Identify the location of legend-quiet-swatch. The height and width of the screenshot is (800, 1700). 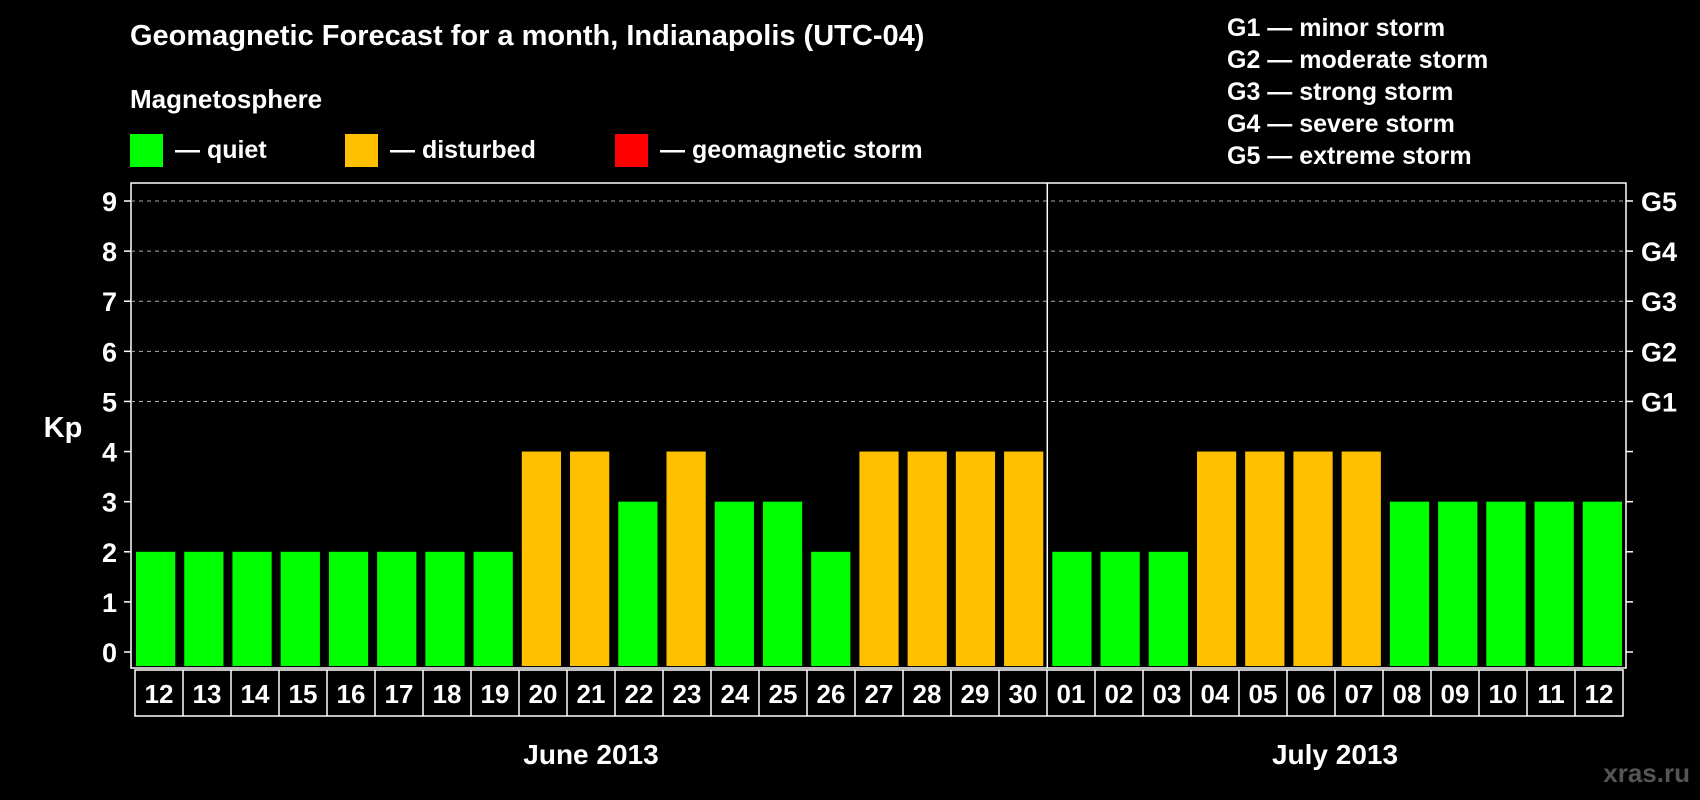
(146, 150).